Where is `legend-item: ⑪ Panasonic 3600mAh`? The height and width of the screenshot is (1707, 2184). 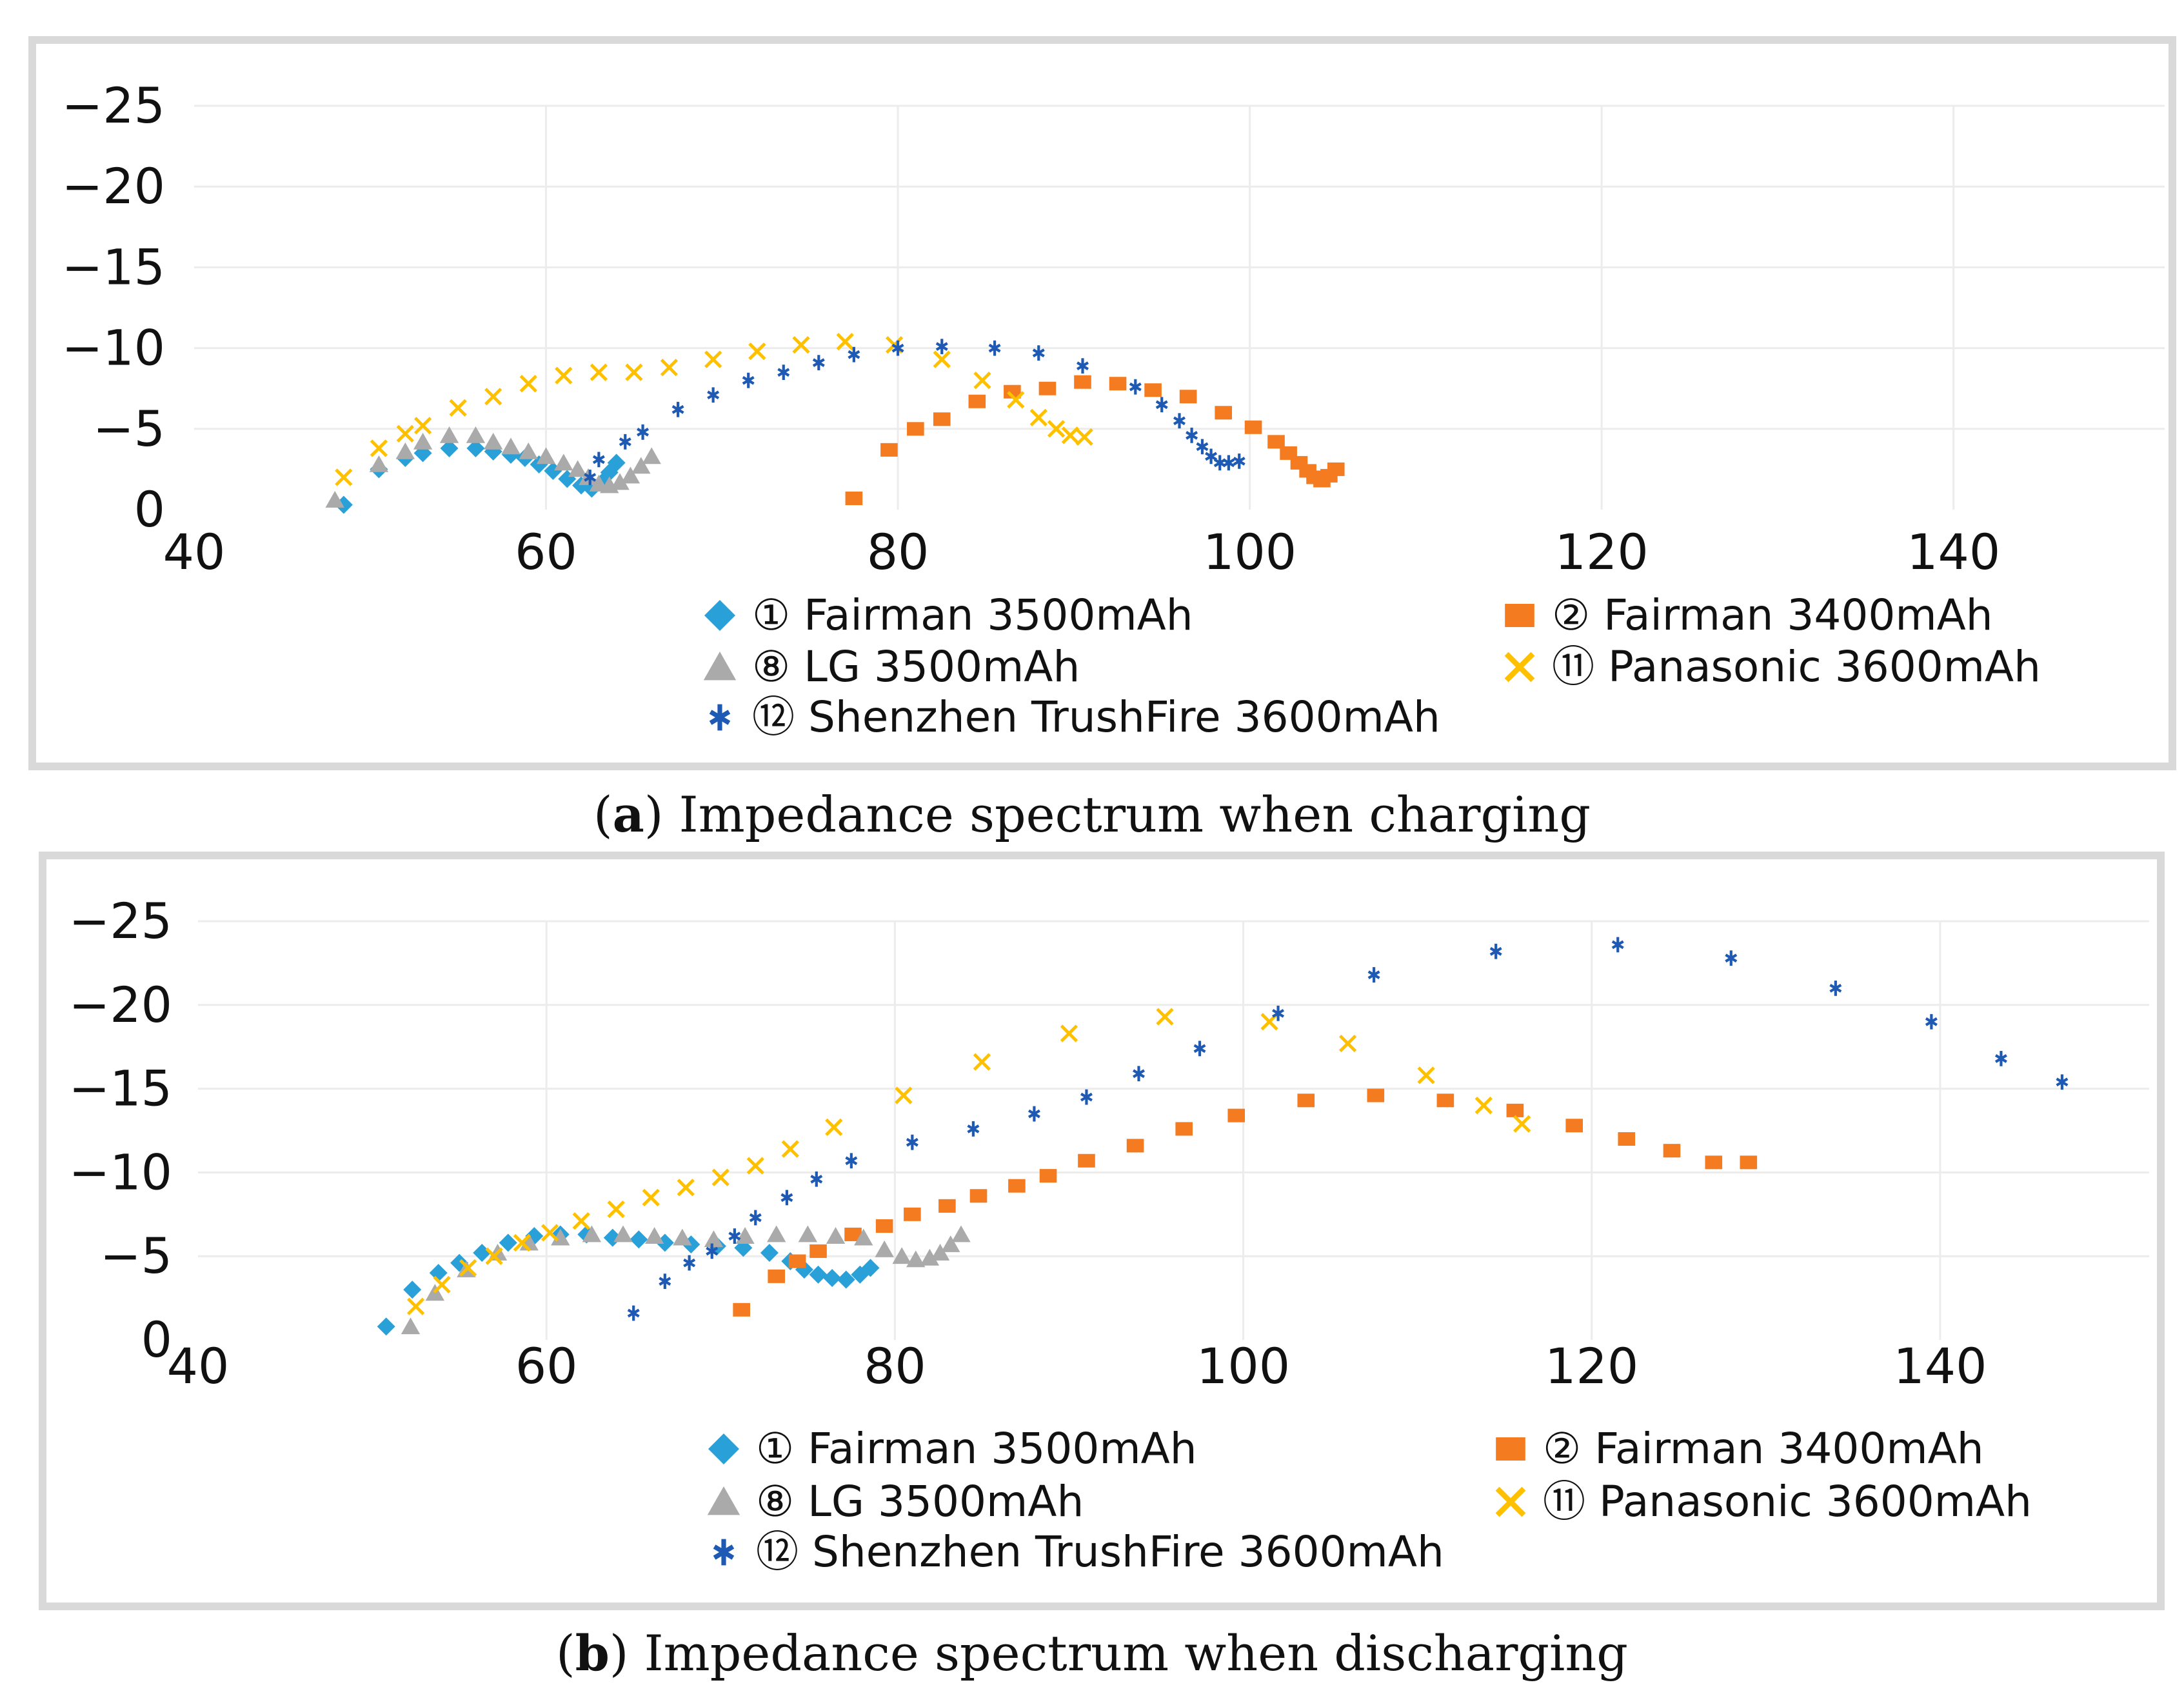
legend-item: ⑪ Panasonic 3600mAh is located at coordinates (1763, 1501).